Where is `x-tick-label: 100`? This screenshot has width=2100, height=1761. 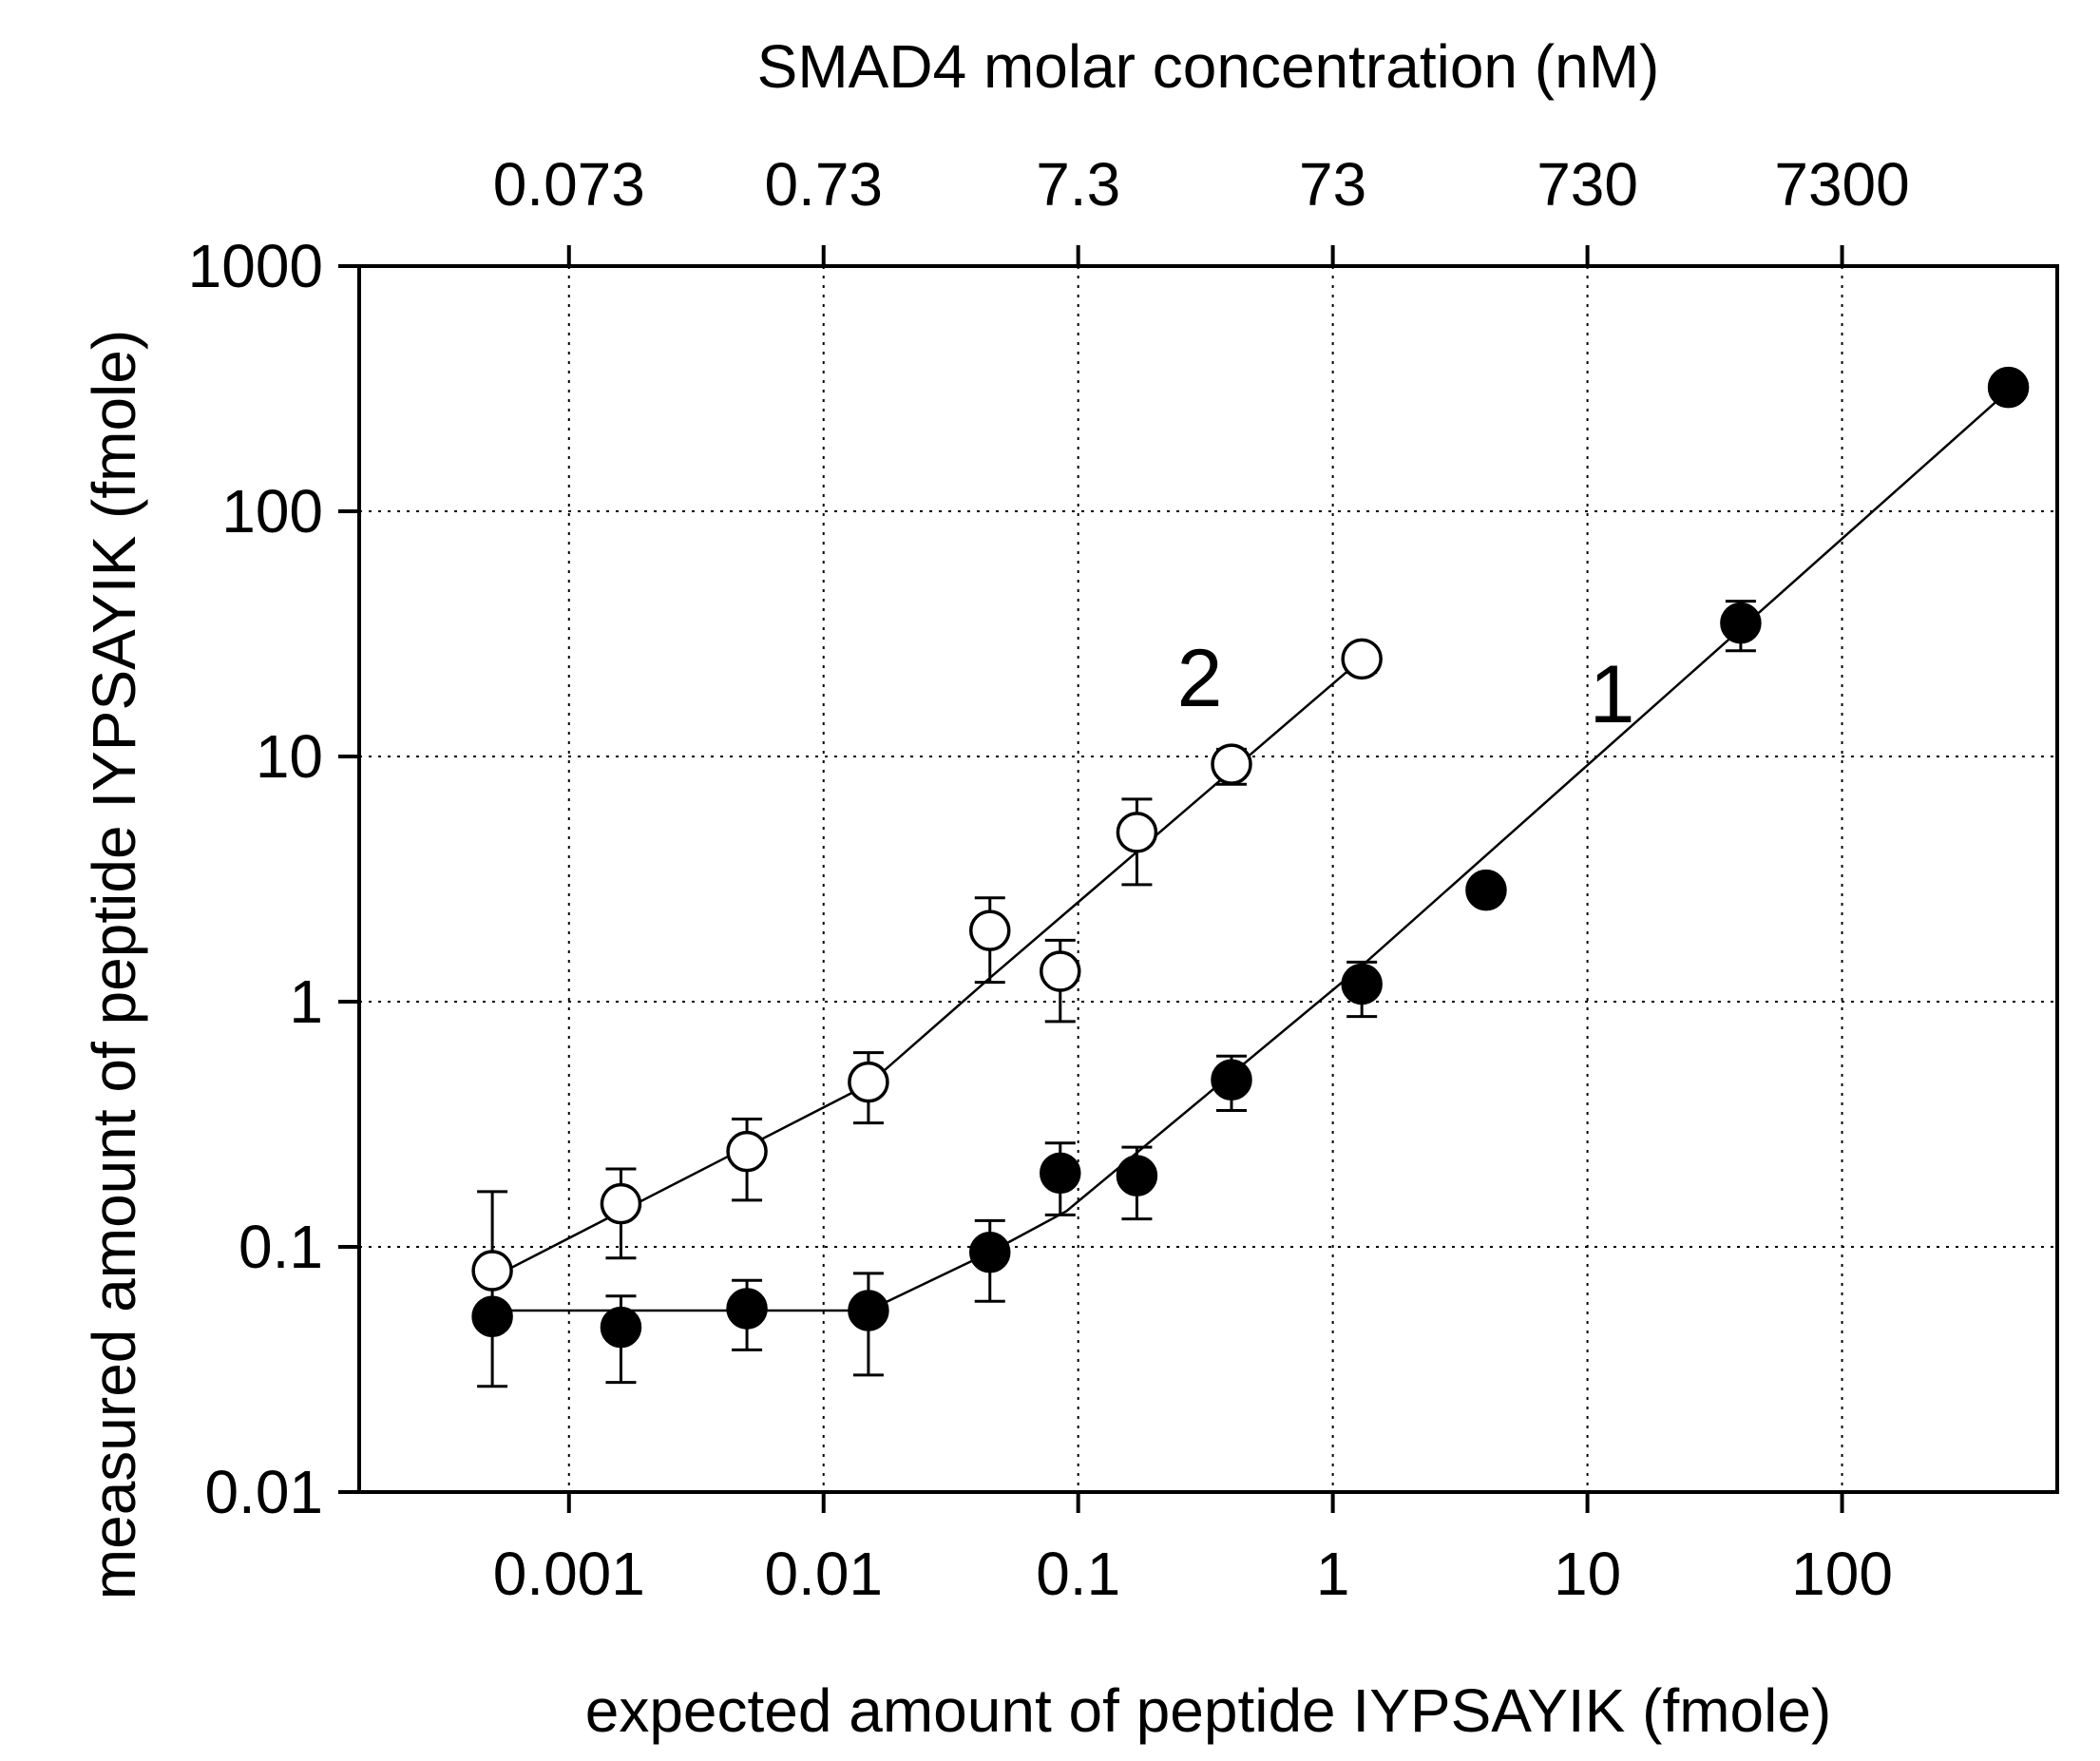
x-tick-label: 100 is located at coordinates (1842, 1574).